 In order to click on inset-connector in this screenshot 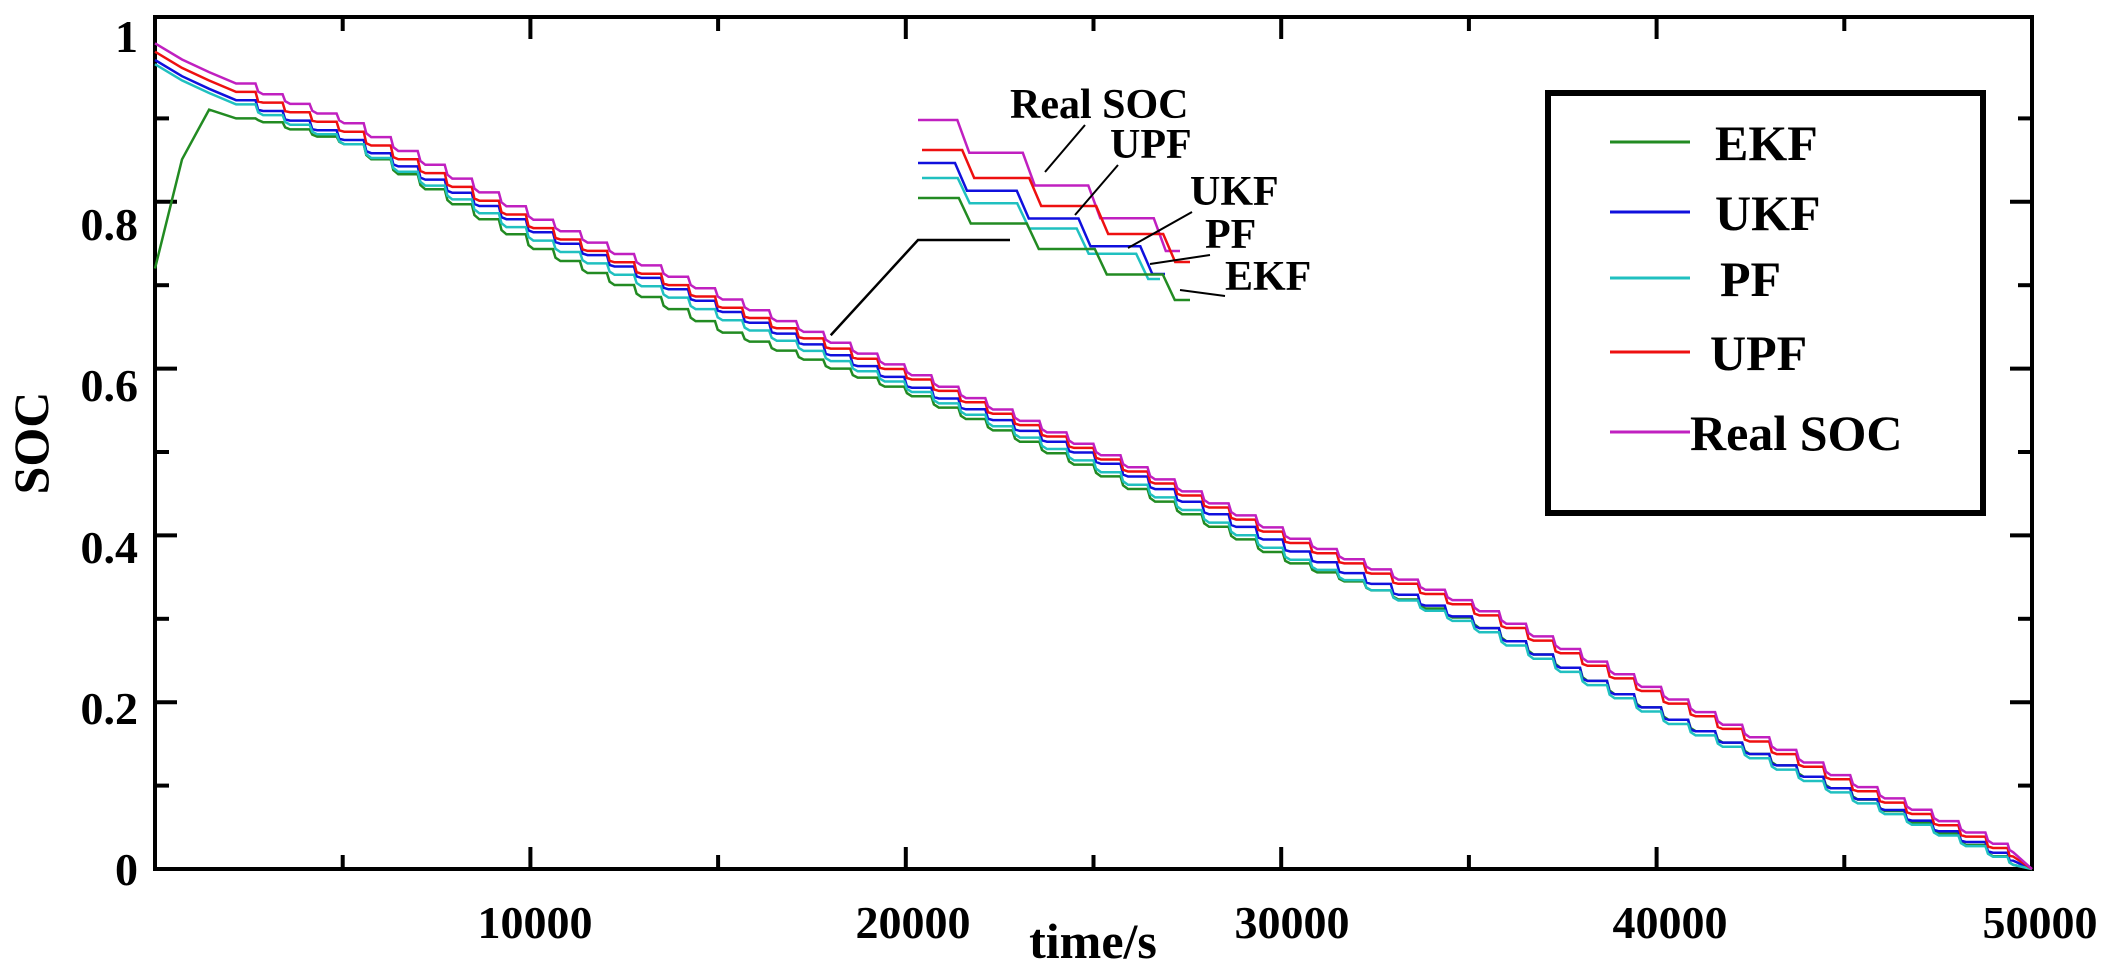, I will do `click(919, 287)`.